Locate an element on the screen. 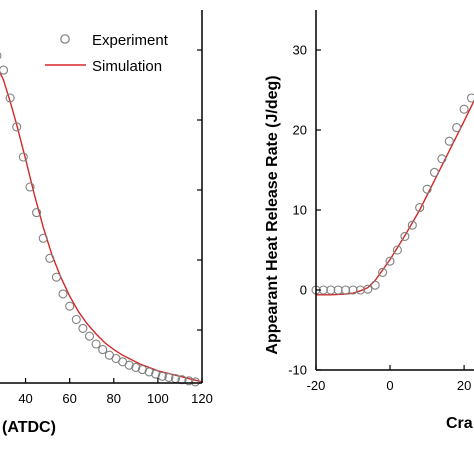 The height and width of the screenshot is (474, 474). left-x-tick-label: 100 is located at coordinates (158, 398).